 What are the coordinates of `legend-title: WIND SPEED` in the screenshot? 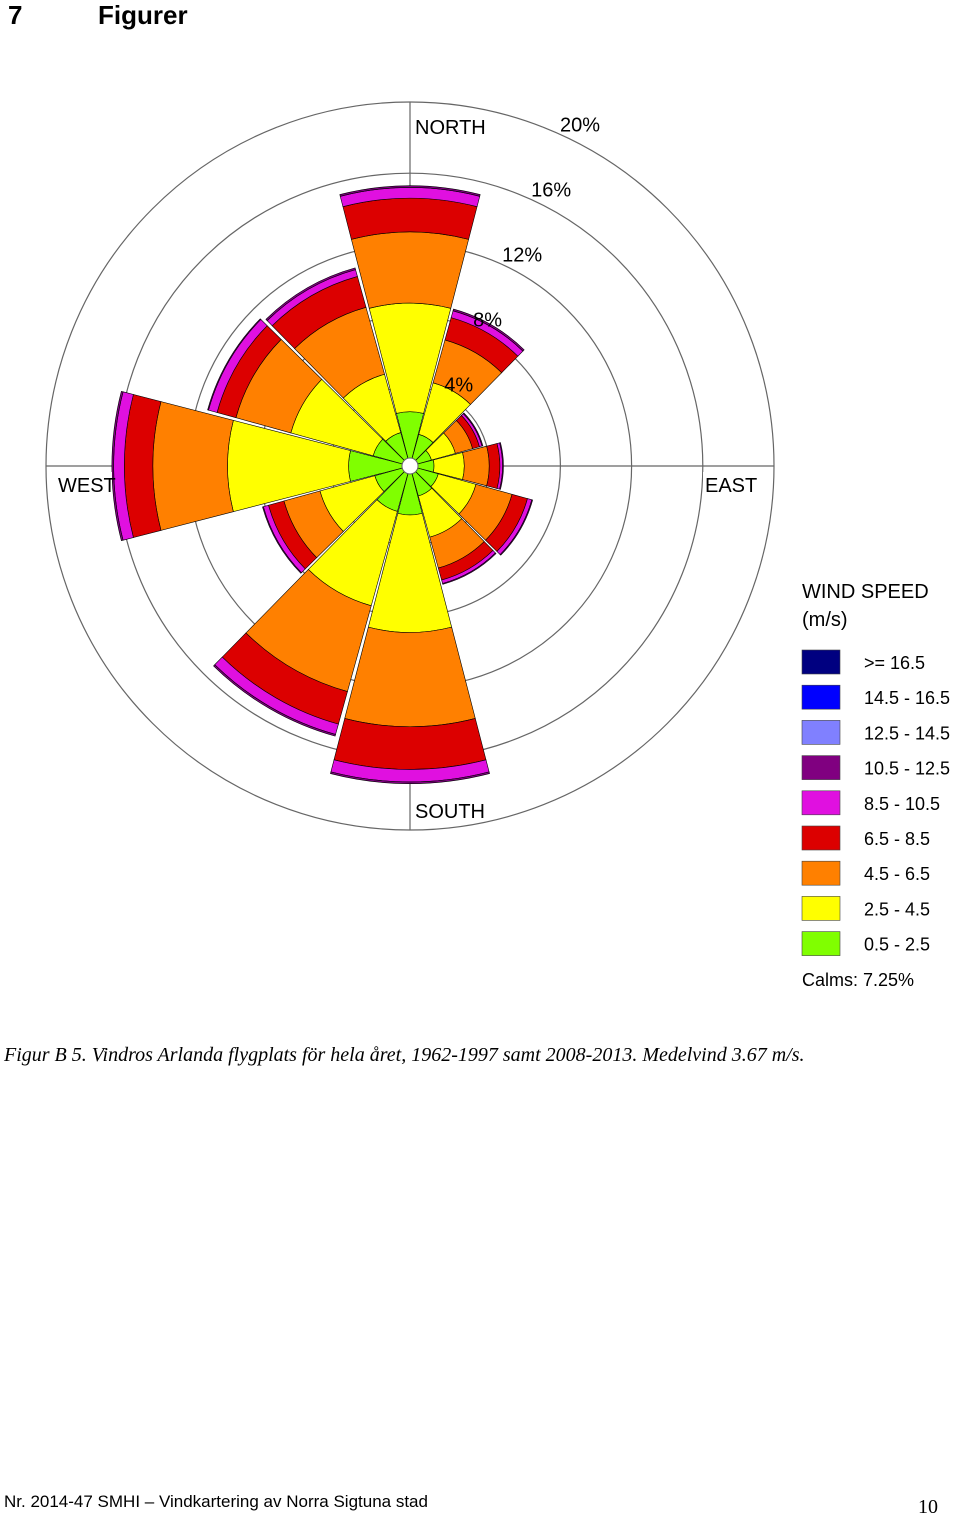 It's located at (865, 592).